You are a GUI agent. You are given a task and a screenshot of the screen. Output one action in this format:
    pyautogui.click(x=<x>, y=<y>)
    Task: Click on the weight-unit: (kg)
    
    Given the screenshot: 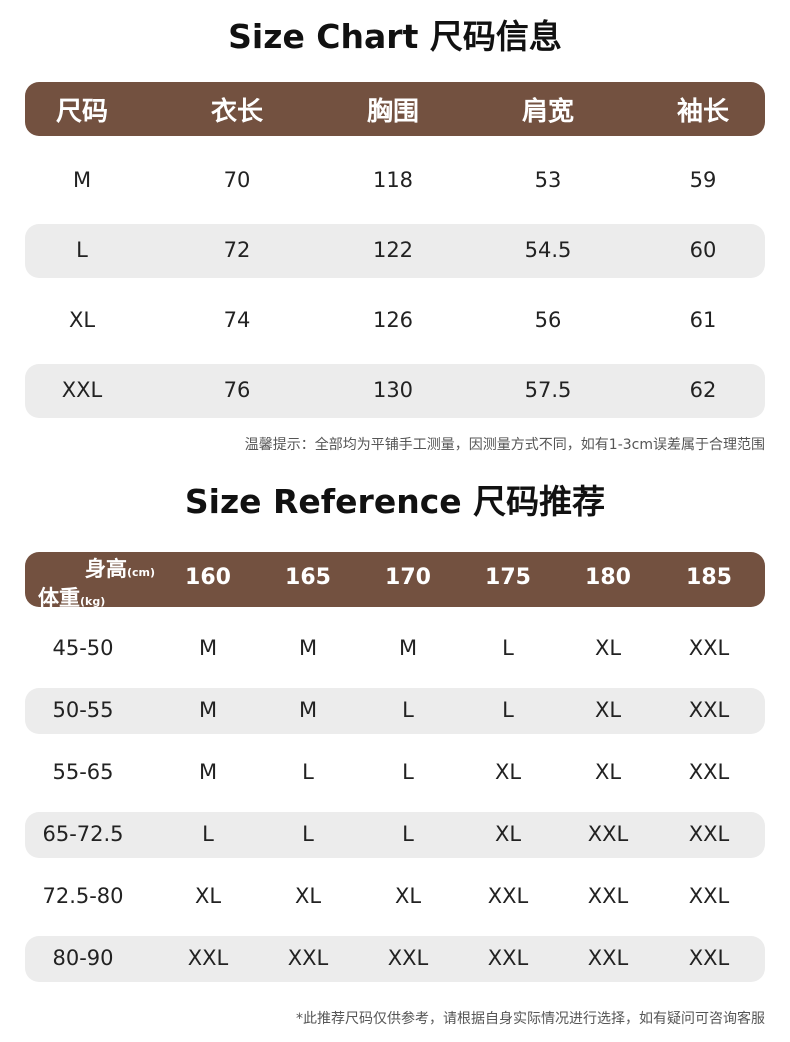 What is the action you would take?
    pyautogui.click(x=93, y=601)
    